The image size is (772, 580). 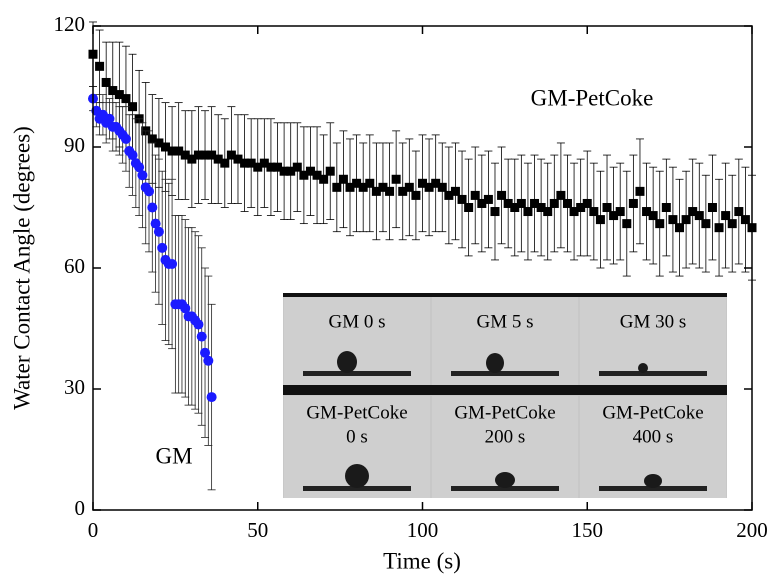 I want to click on x-axis-label: Time (s), so click(x=422, y=560).